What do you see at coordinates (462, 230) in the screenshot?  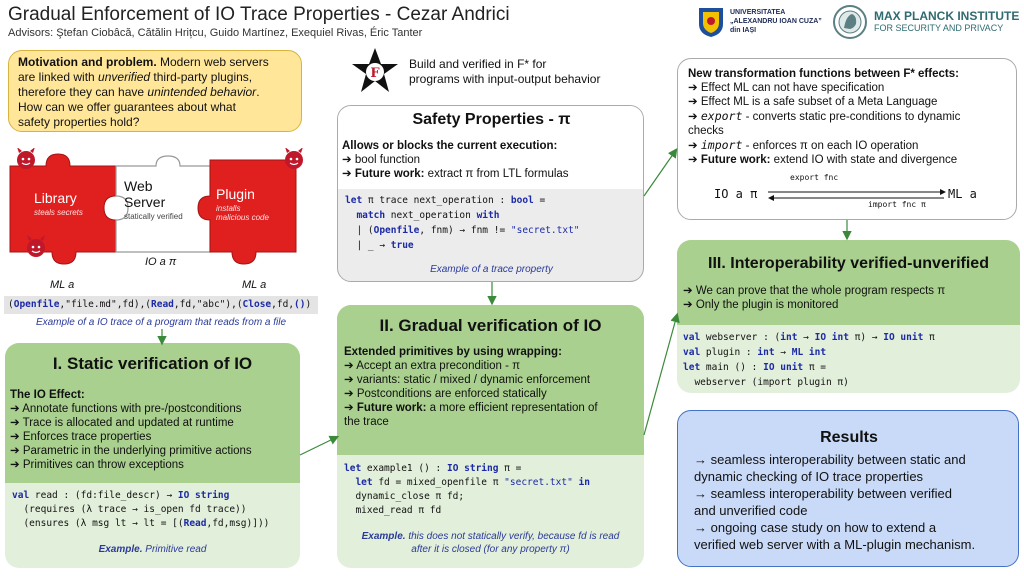 I see `code-line: | (Openfile, fnm) → fnm != "secret.txt"` at bounding box center [462, 230].